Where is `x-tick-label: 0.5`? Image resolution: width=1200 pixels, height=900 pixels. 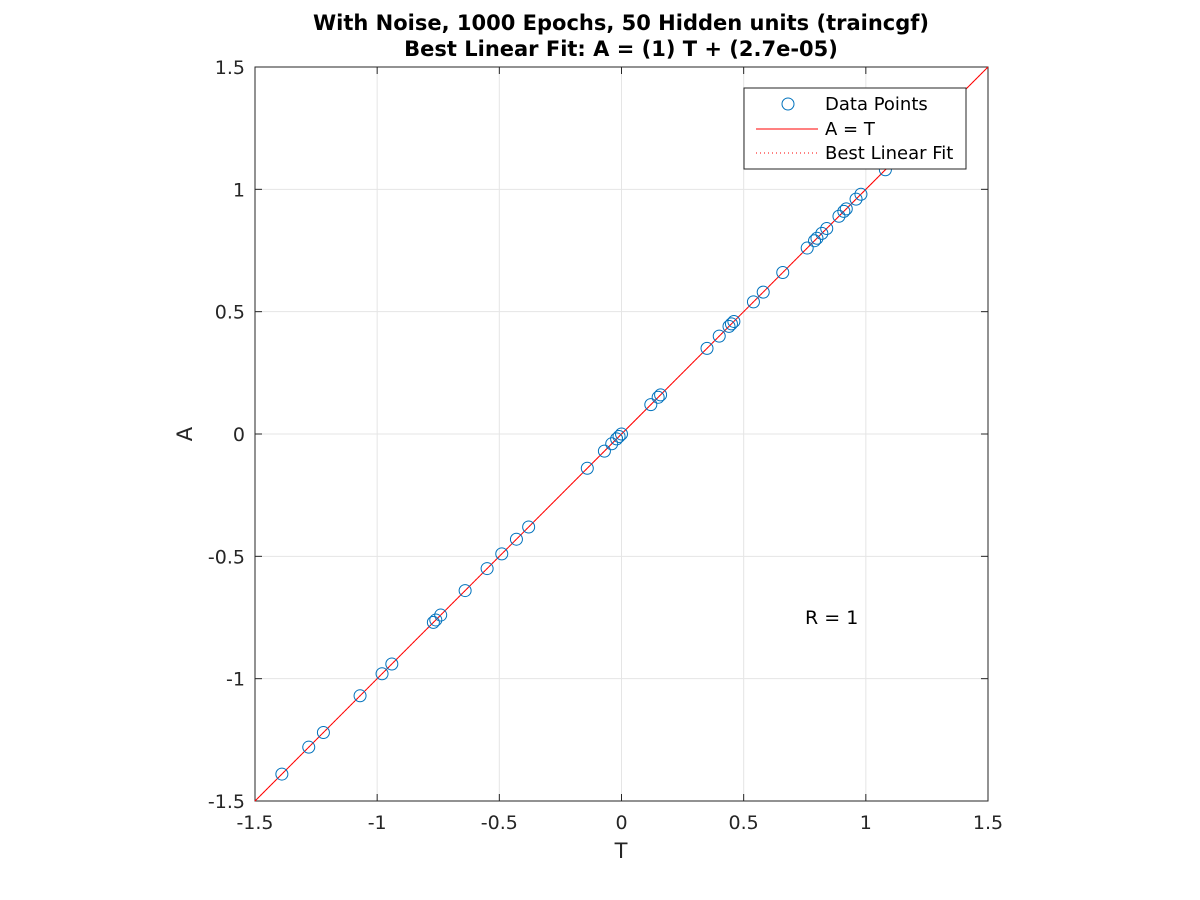
x-tick-label: 0.5 is located at coordinates (744, 823).